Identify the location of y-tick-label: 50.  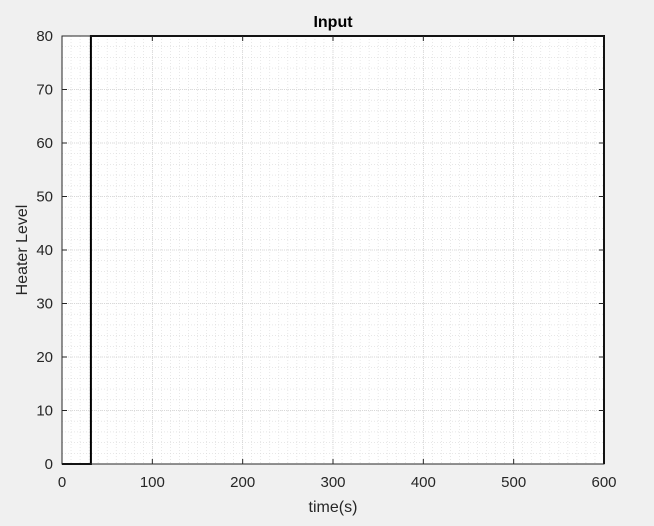
(44, 197).